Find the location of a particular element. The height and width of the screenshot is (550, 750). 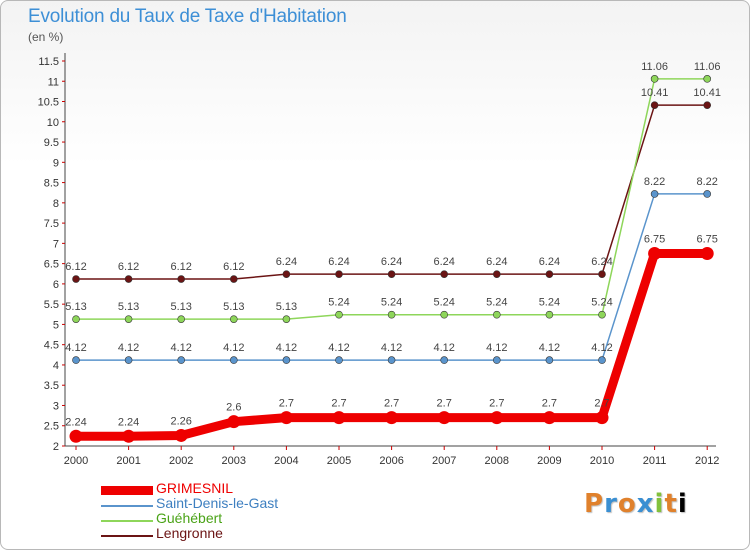

legend-label: Saint-Denis-le-Gast is located at coordinates (217, 503).